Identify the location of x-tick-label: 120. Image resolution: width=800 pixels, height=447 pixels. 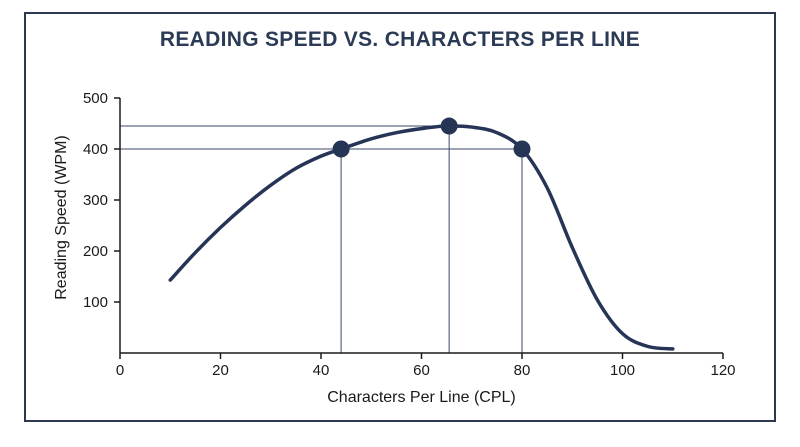
(722, 370).